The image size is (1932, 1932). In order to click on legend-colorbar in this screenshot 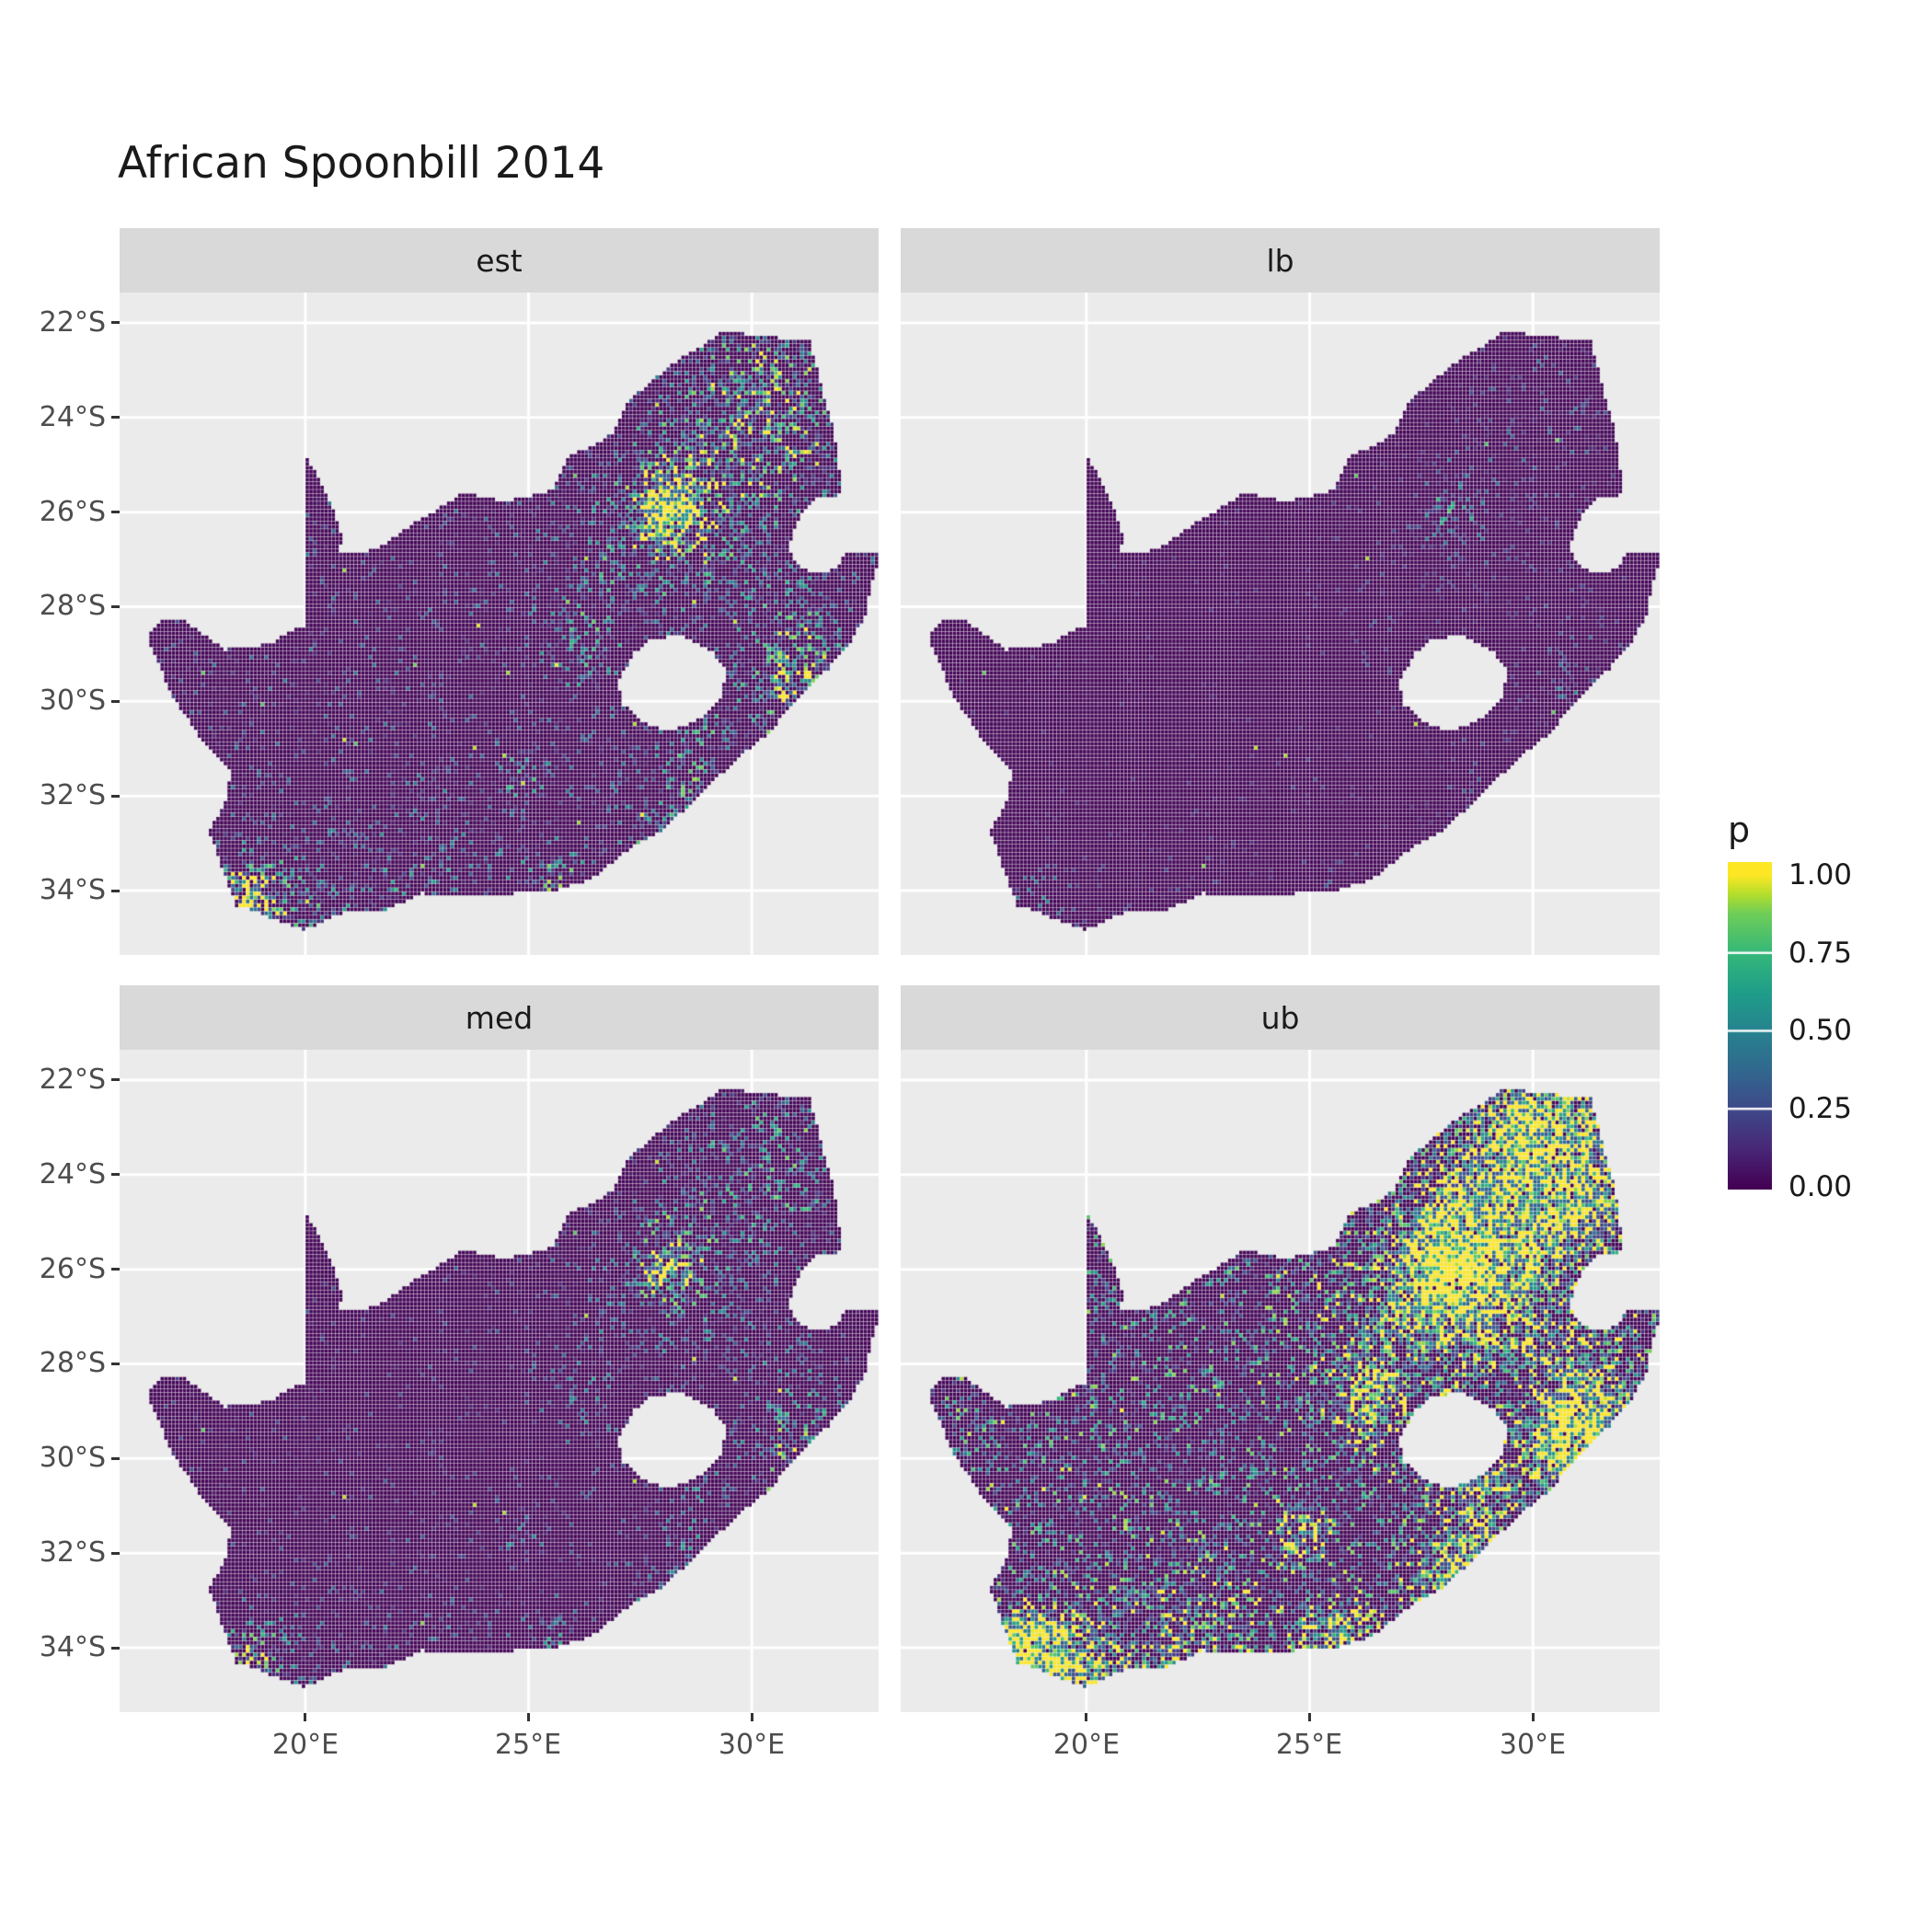, I will do `click(1750, 1026)`.